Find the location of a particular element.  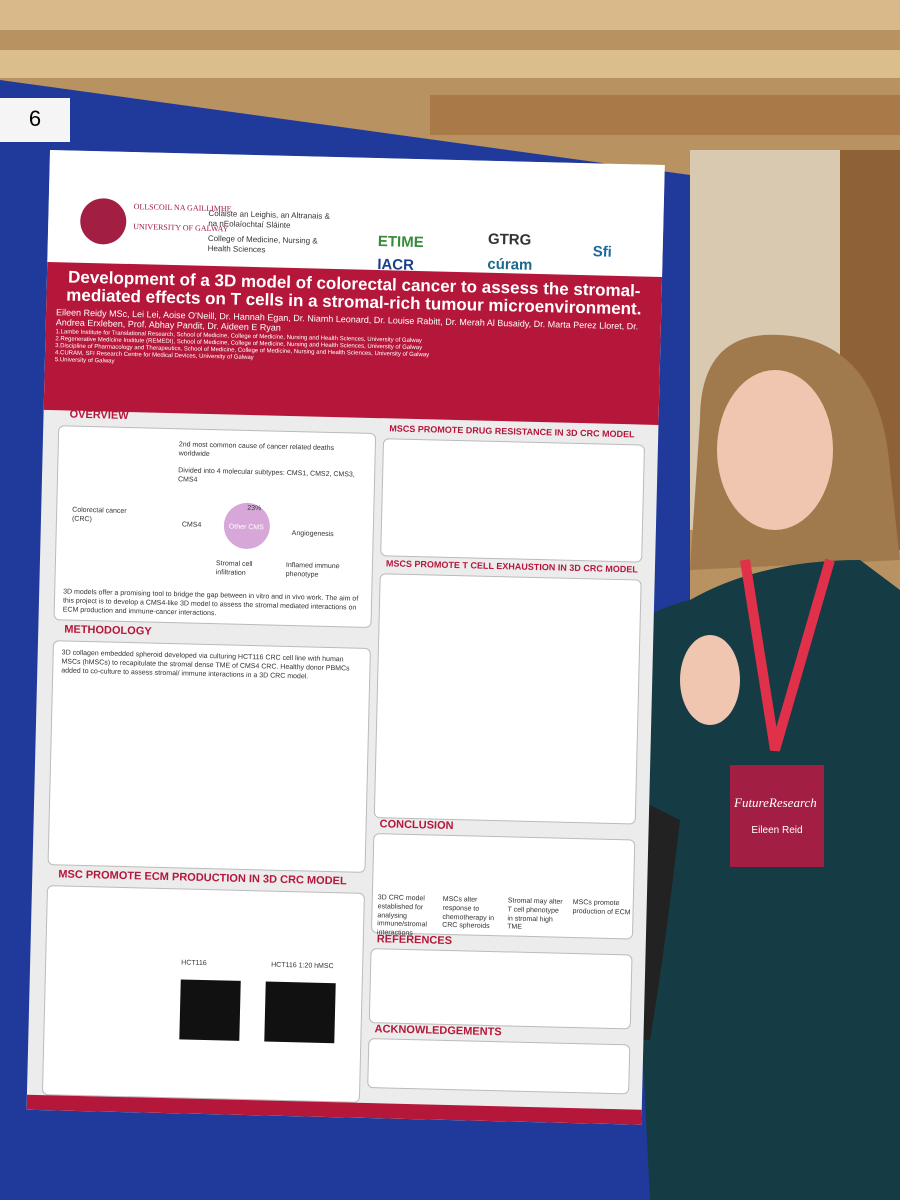

overview-item: Colorectal cancer (CRC) is located at coordinates (99, 514).